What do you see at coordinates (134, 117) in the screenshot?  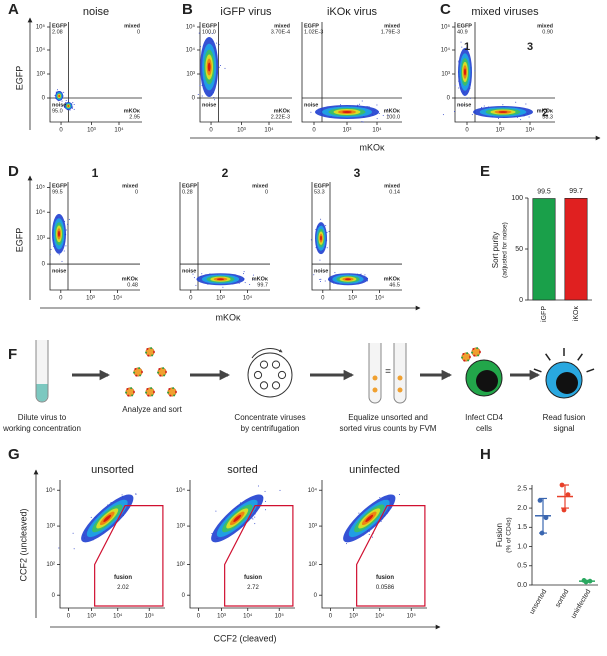 I see `quadrant-value: 2.95` at bounding box center [134, 117].